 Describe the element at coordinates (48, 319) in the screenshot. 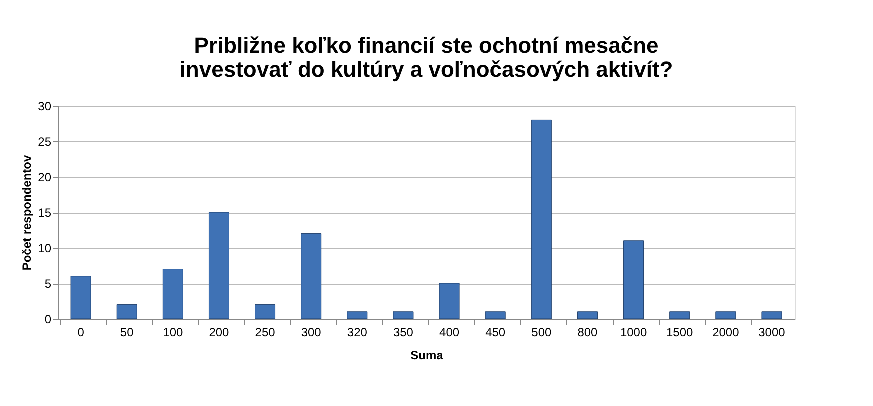

I see `y-tick-label: 0` at that location.